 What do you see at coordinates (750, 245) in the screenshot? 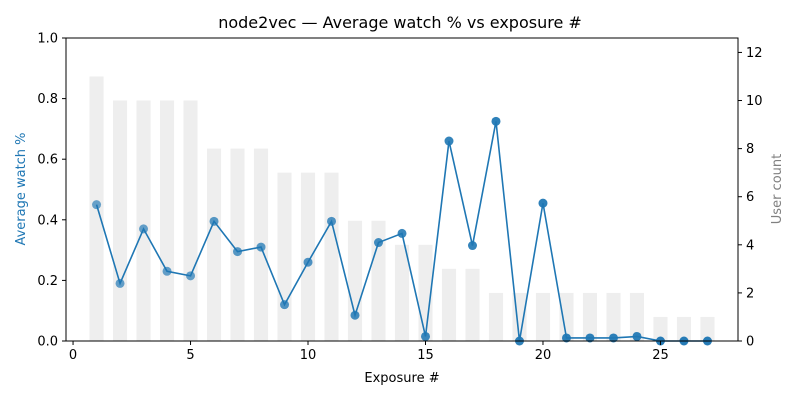
I see `y2-tick-label: 4` at bounding box center [750, 245].